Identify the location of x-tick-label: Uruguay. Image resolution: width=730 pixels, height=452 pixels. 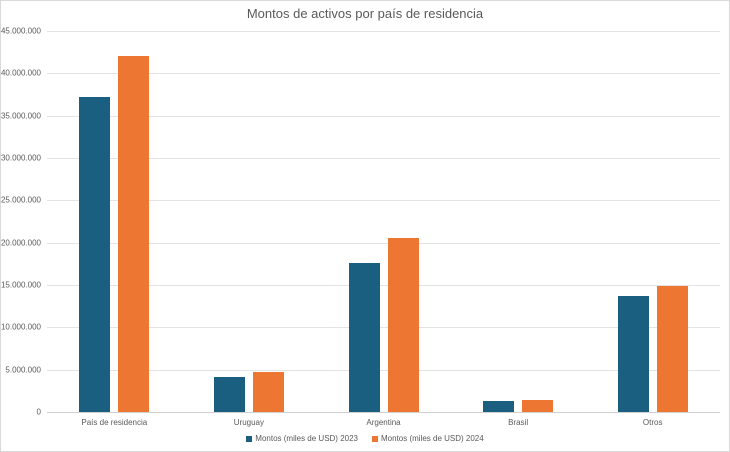
(249, 422).